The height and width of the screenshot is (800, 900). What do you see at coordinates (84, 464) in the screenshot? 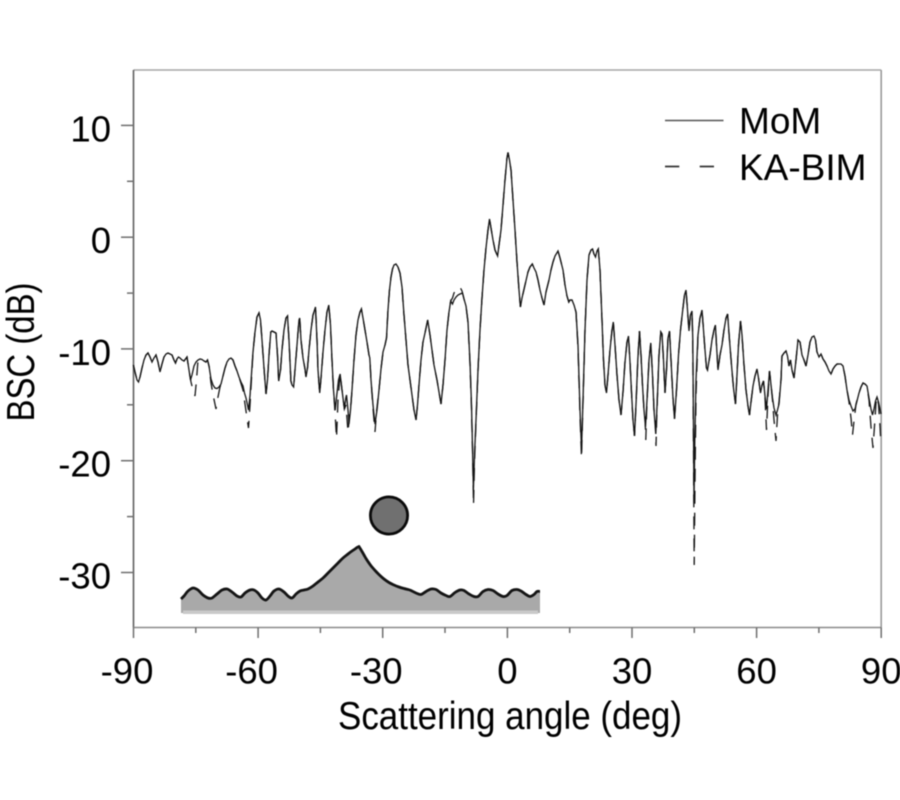
I see `svg-text: -20` at bounding box center [84, 464].